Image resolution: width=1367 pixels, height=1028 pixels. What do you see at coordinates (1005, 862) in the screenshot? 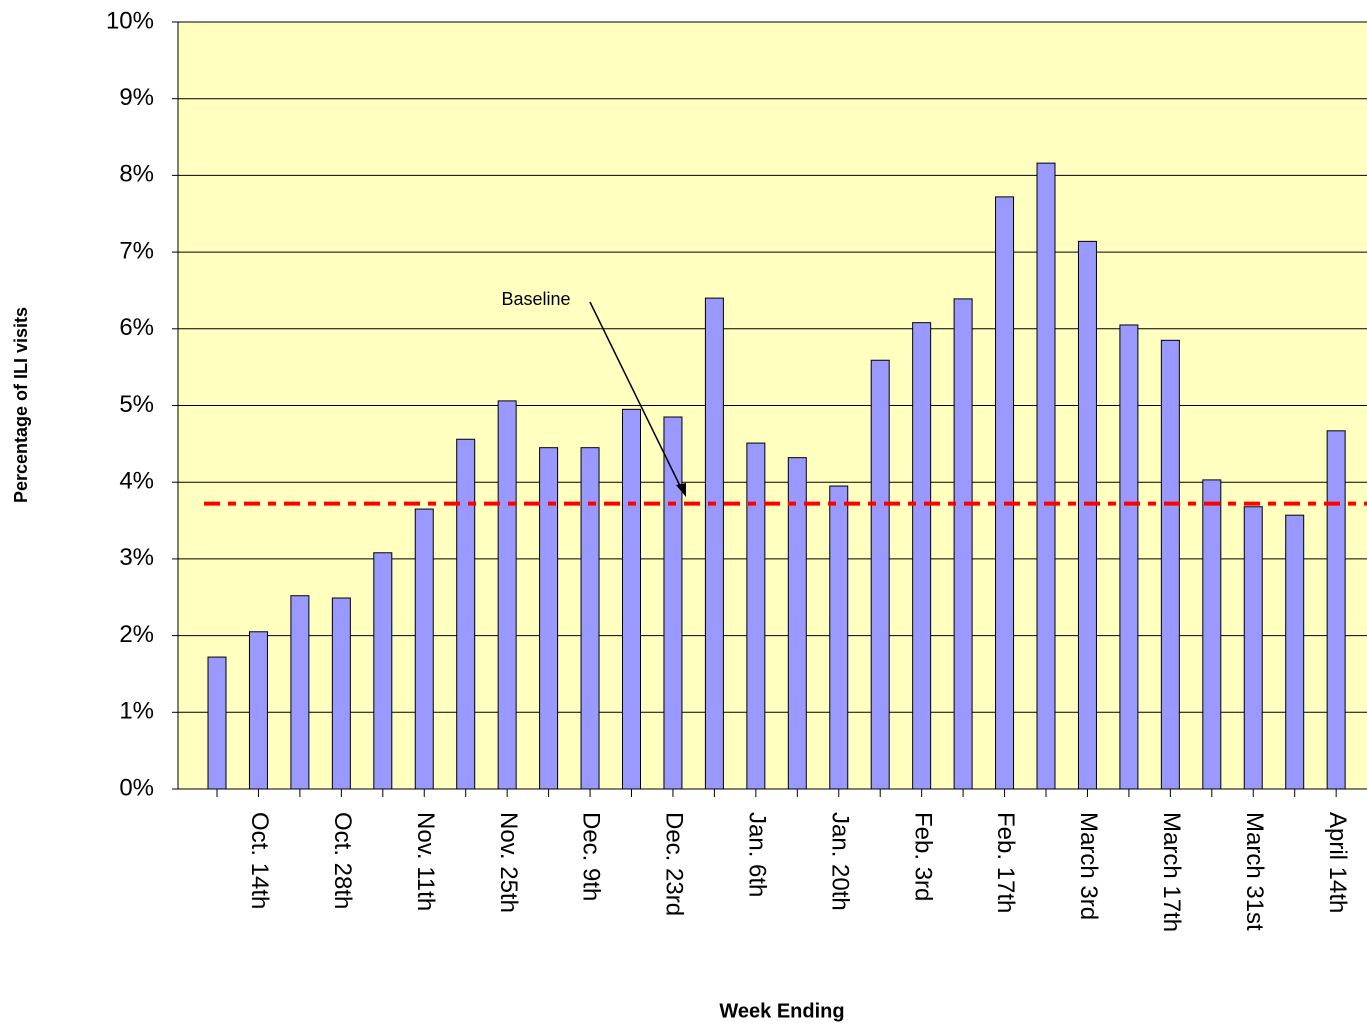
I see `x-tick-label: Feb. 17th` at bounding box center [1005, 862].